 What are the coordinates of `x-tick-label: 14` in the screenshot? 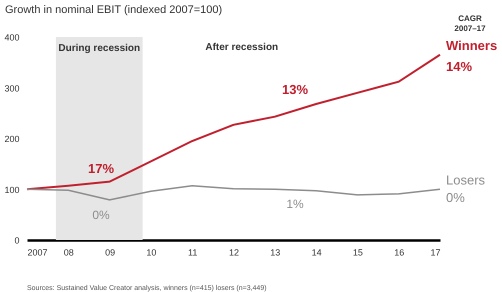 It's located at (317, 253).